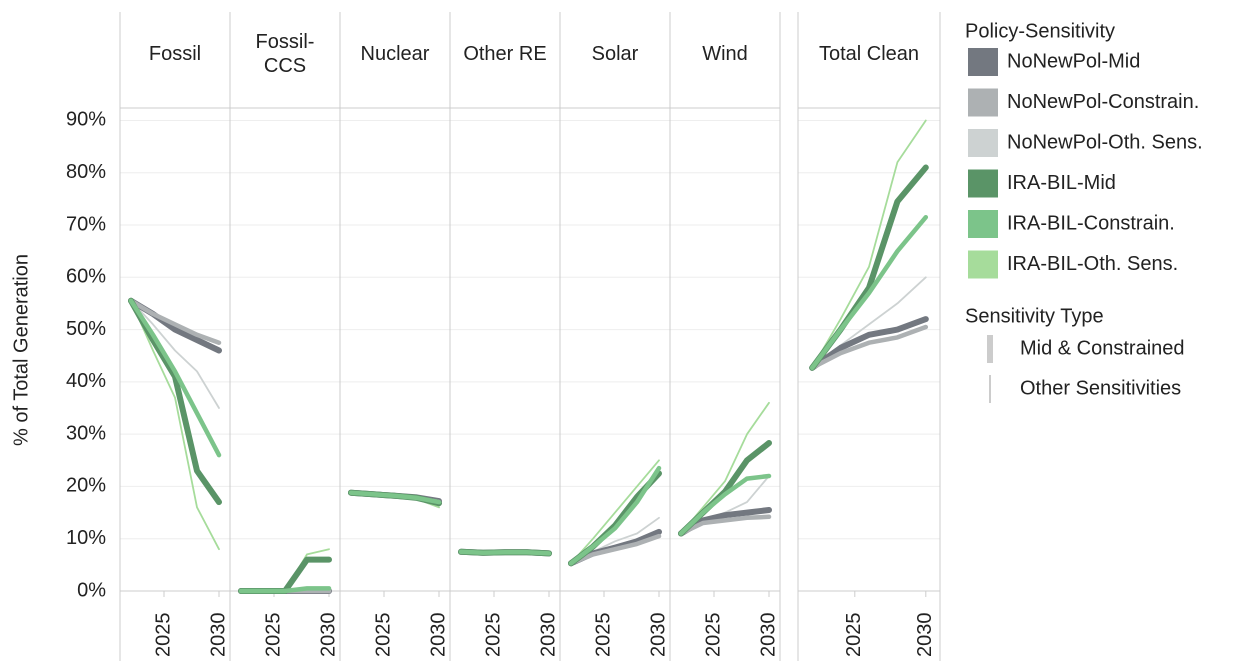 The height and width of the screenshot is (661, 1240). Describe the element at coordinates (615, 54) in the screenshot. I see `panel-title: Solar` at that location.